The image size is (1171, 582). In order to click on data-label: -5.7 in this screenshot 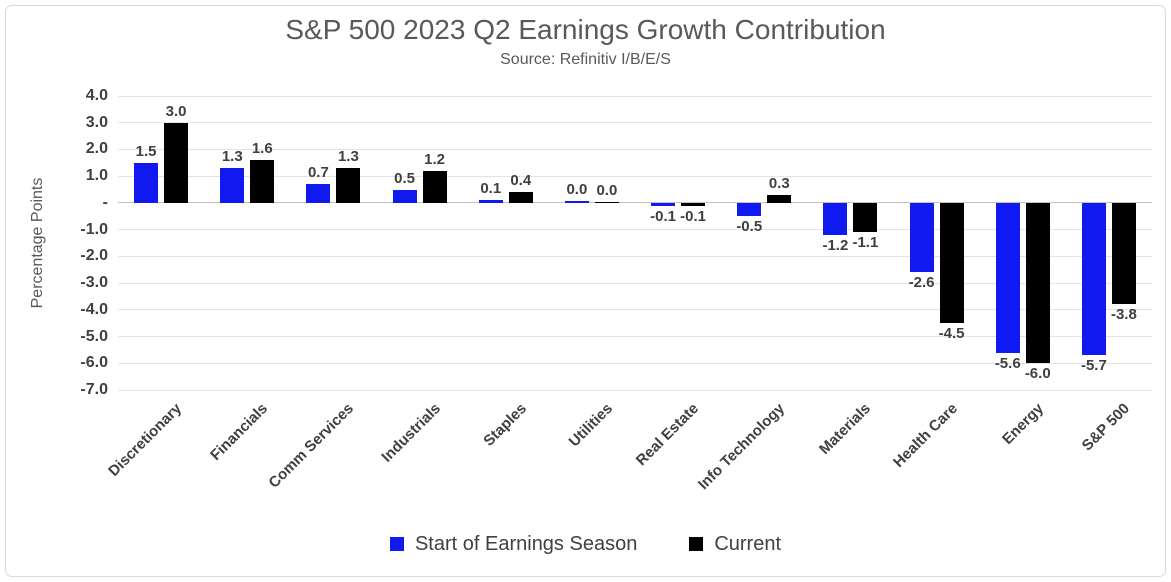, I will do `click(1093, 366)`.